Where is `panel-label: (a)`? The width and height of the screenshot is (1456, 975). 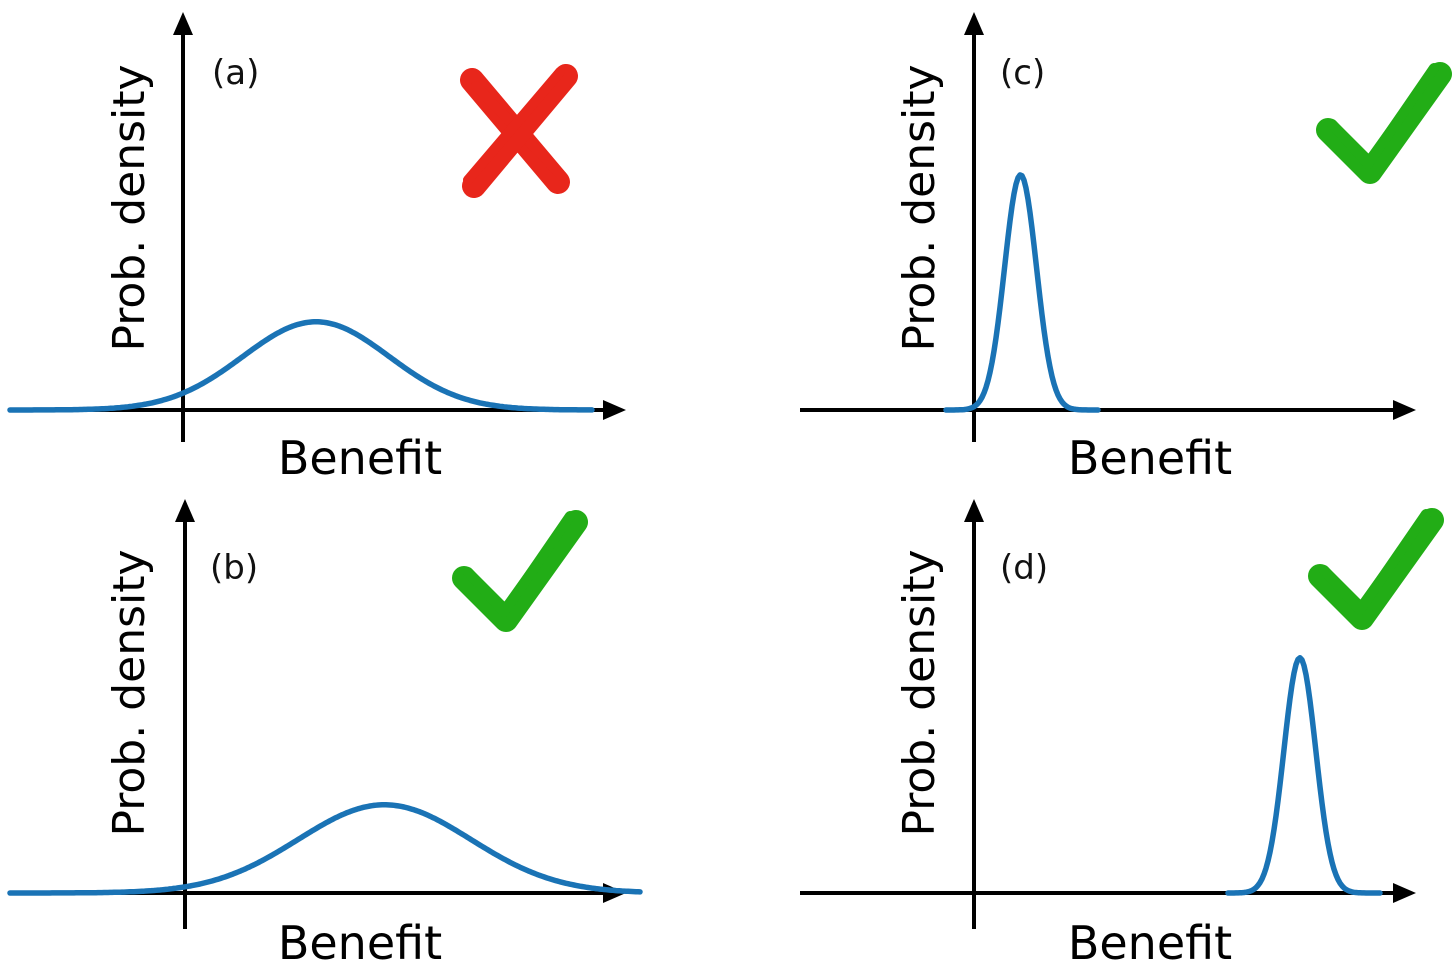 panel-label: (a) is located at coordinates (235, 73).